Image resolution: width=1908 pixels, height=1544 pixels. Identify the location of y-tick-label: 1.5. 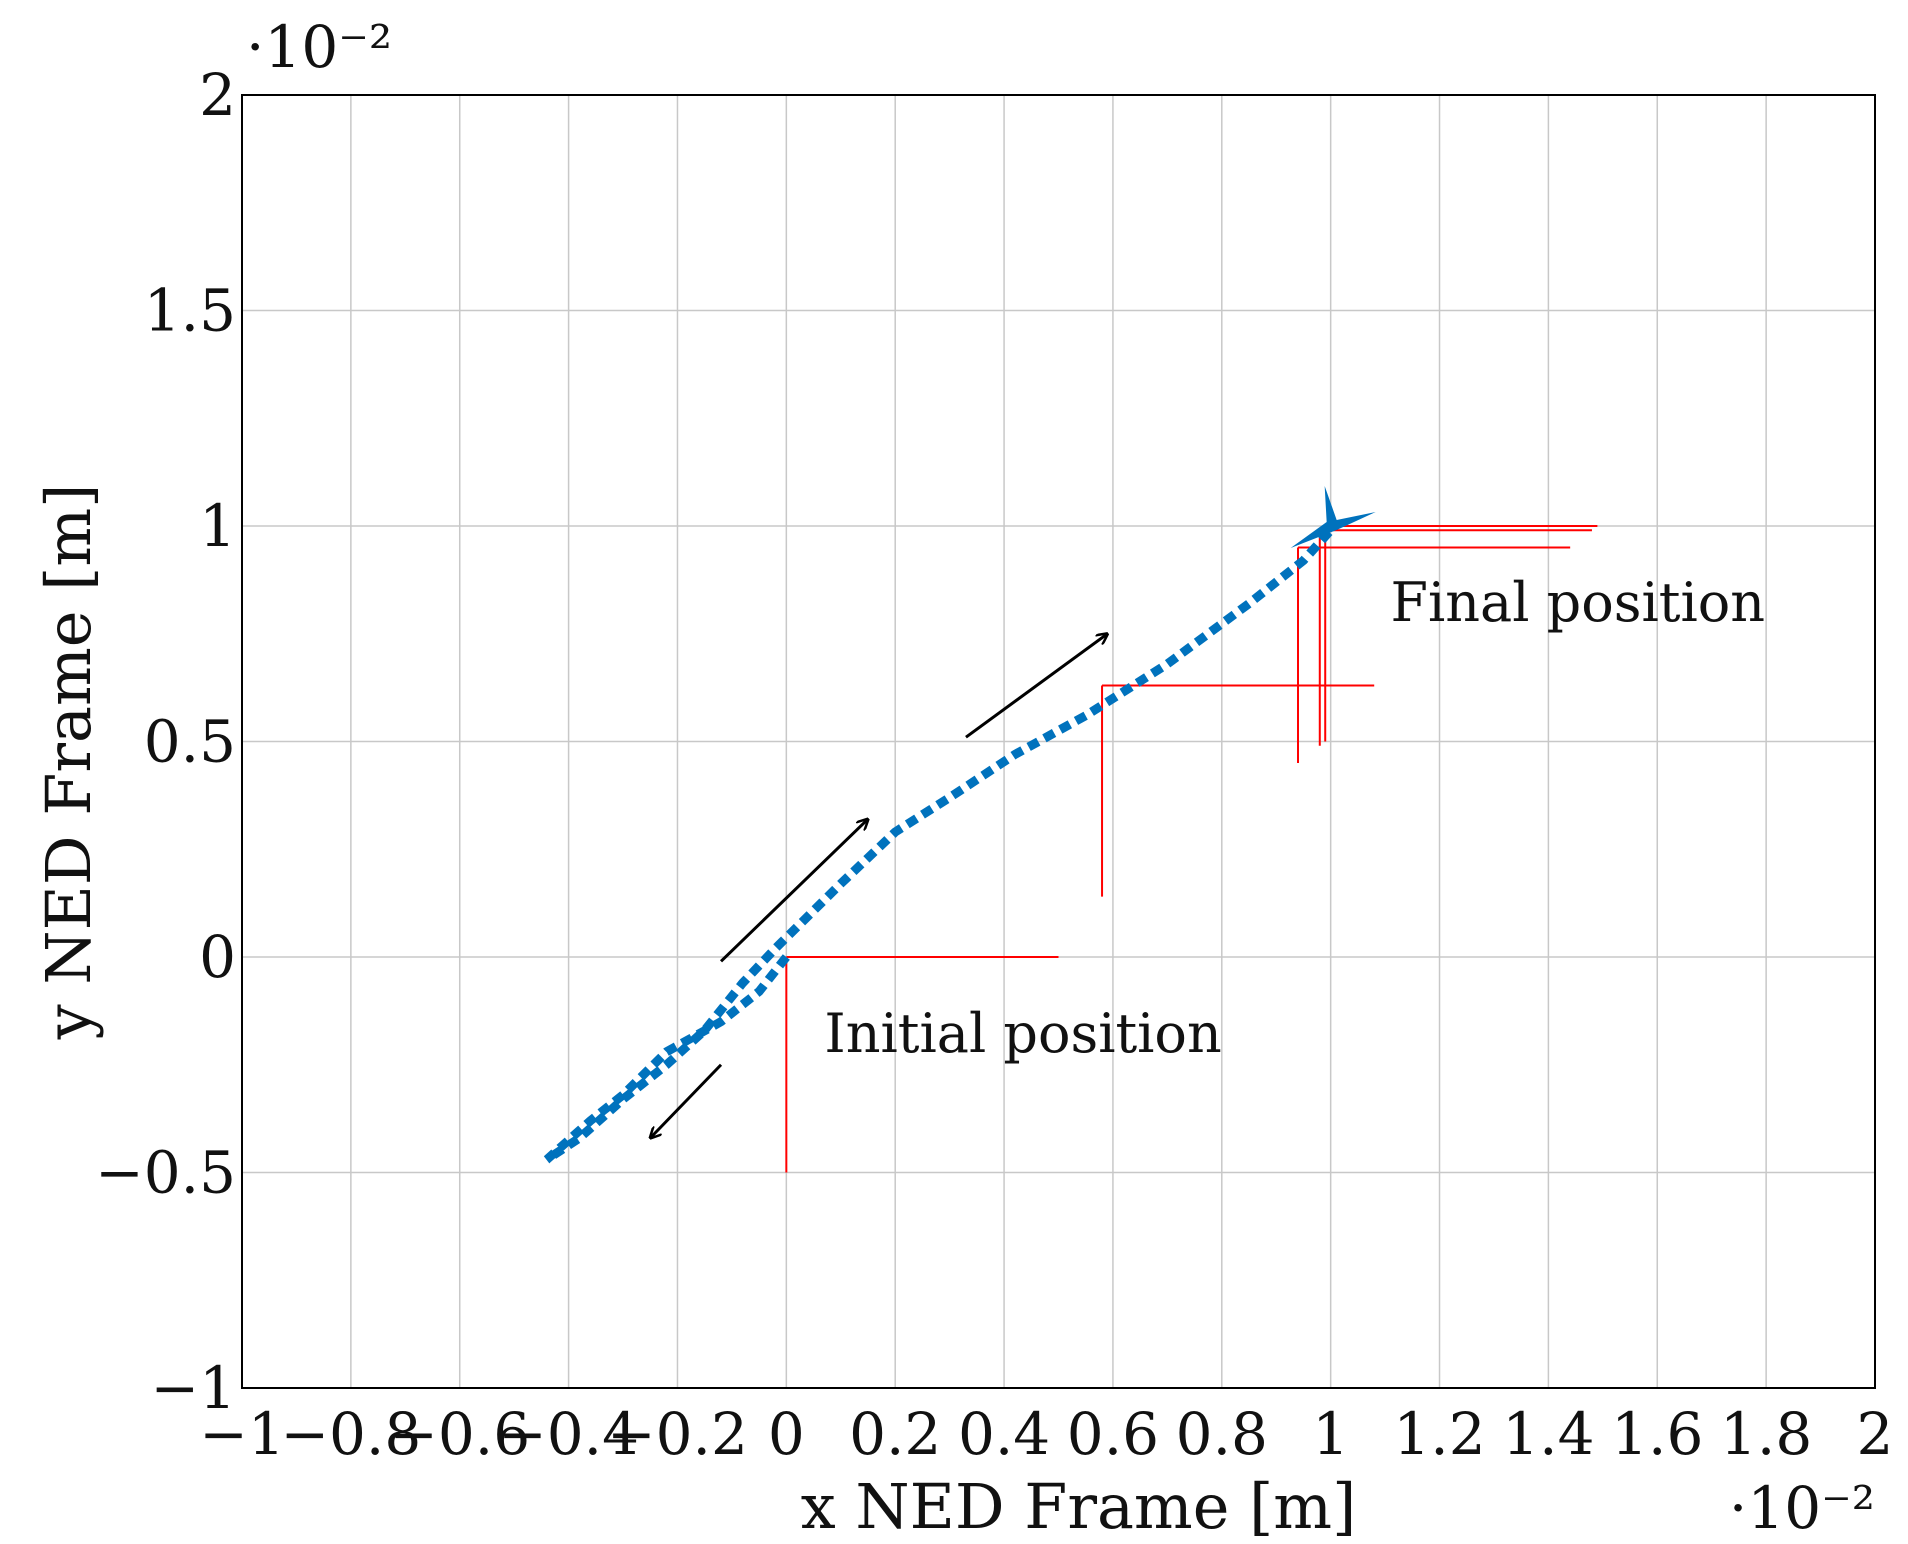
(190, 311).